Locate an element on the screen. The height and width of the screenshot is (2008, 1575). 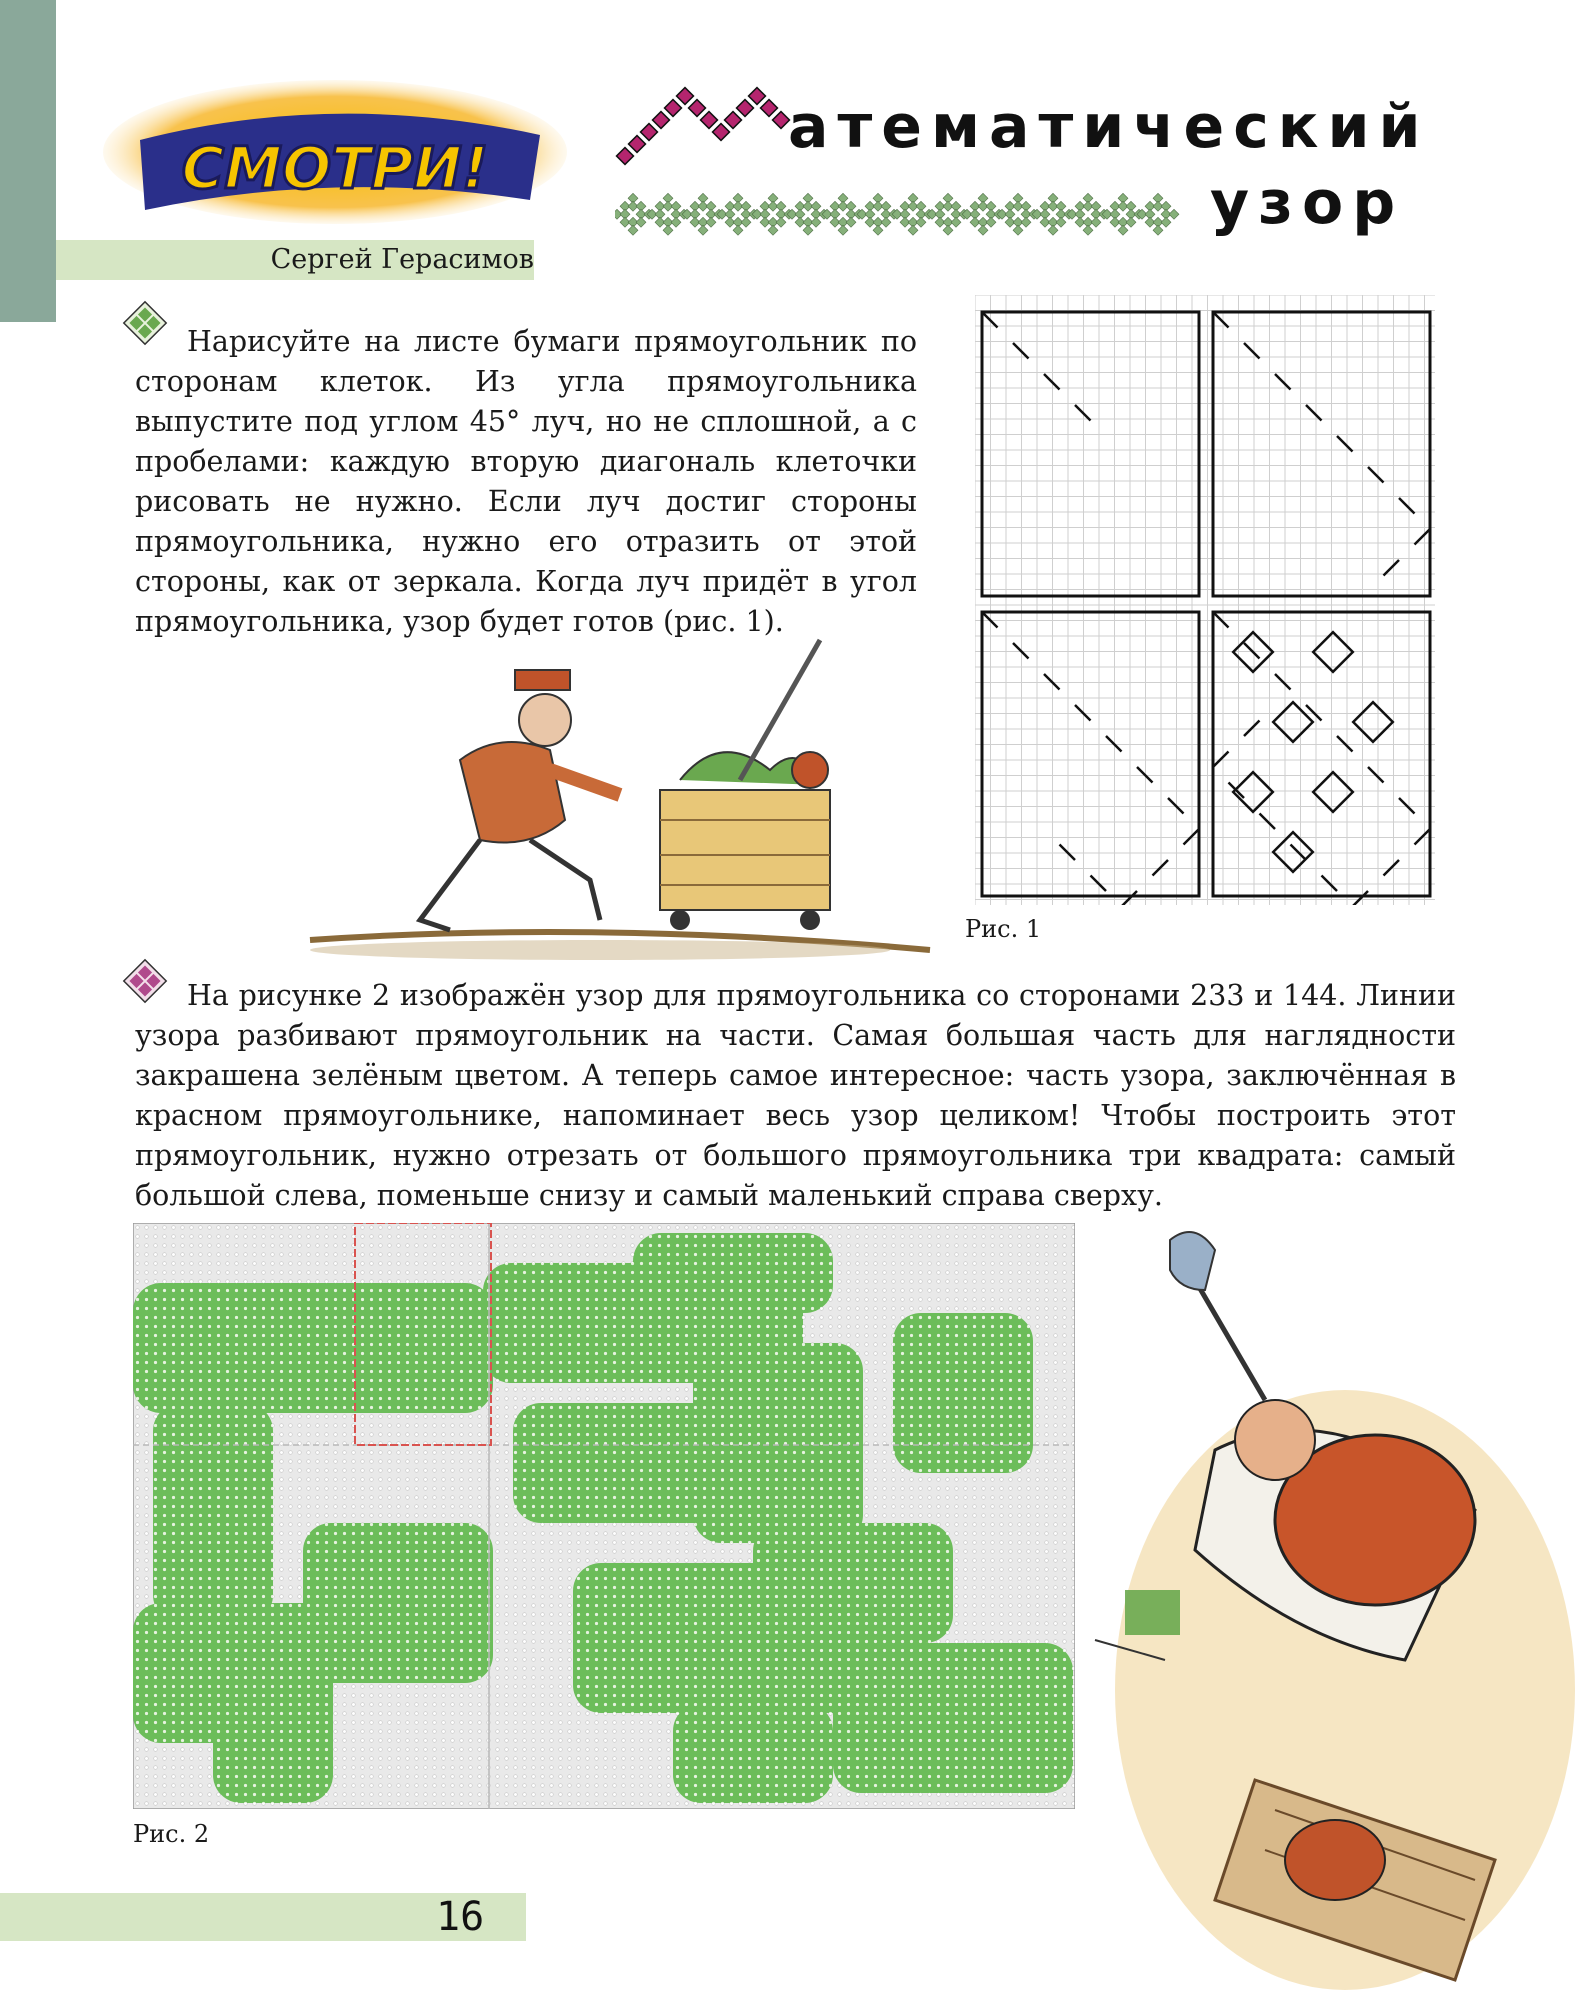
logo-text: СМОТРИ! is located at coordinates (335, 168).